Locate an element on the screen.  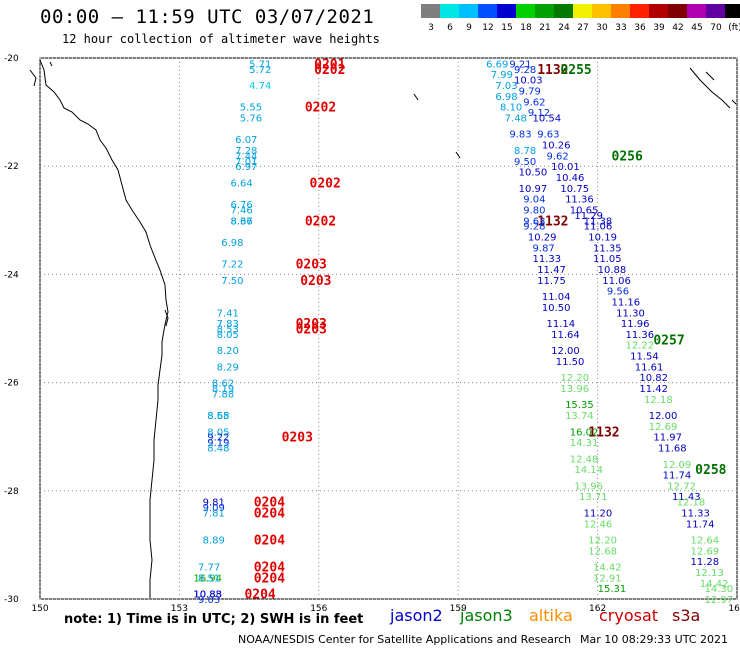
wave-height-value: 7.48 is located at coordinates (516, 119).